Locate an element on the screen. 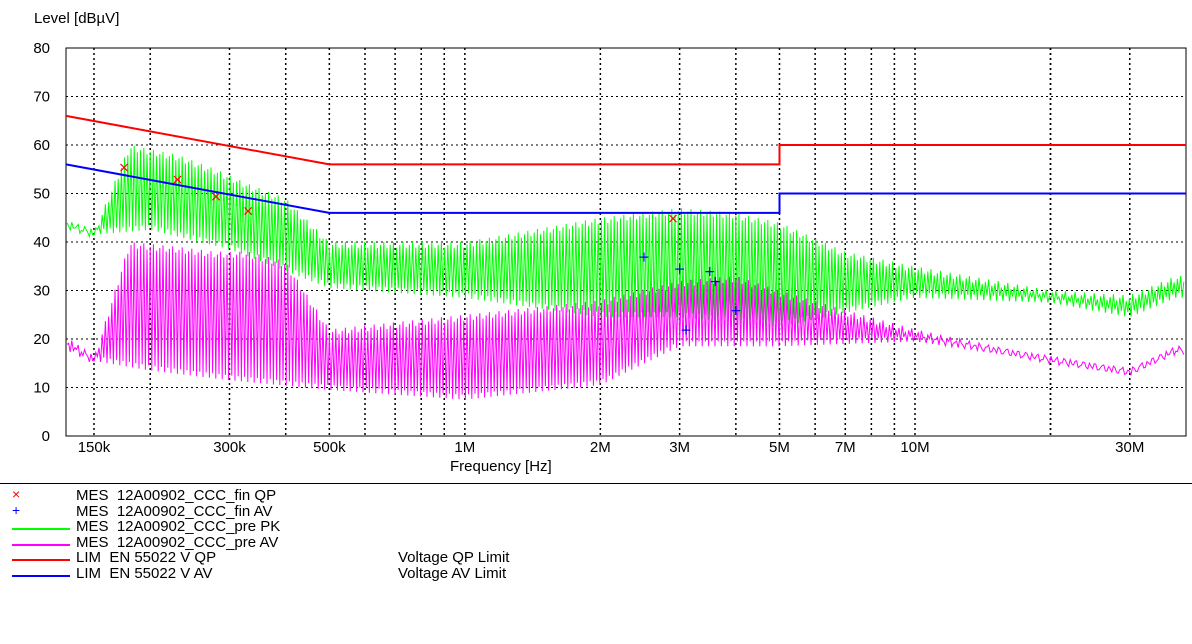  legend-item-fin-av: + MES 12A00902_CCC_fin AV is located at coordinates (140, 510).